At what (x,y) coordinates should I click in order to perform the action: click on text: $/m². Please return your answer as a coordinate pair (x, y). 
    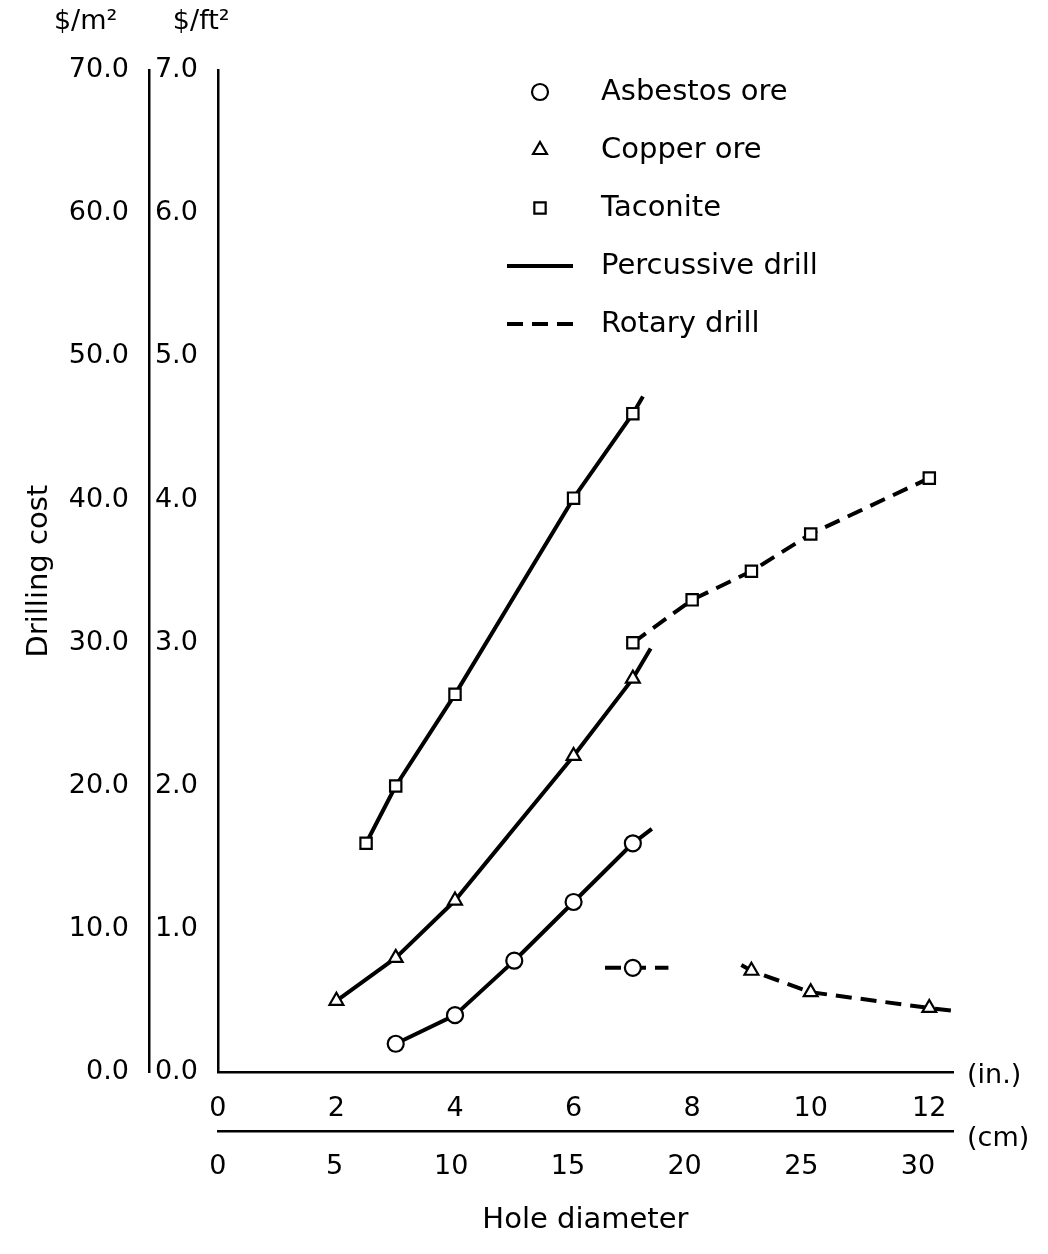
    Looking at the image, I should click on (85, 20).